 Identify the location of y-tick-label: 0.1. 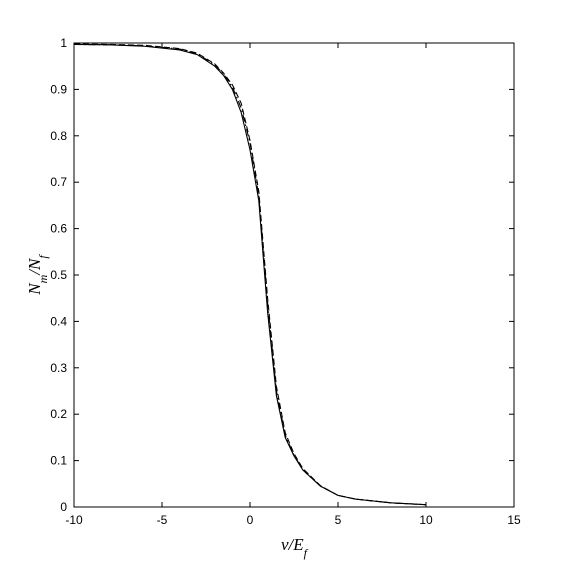
(58, 461).